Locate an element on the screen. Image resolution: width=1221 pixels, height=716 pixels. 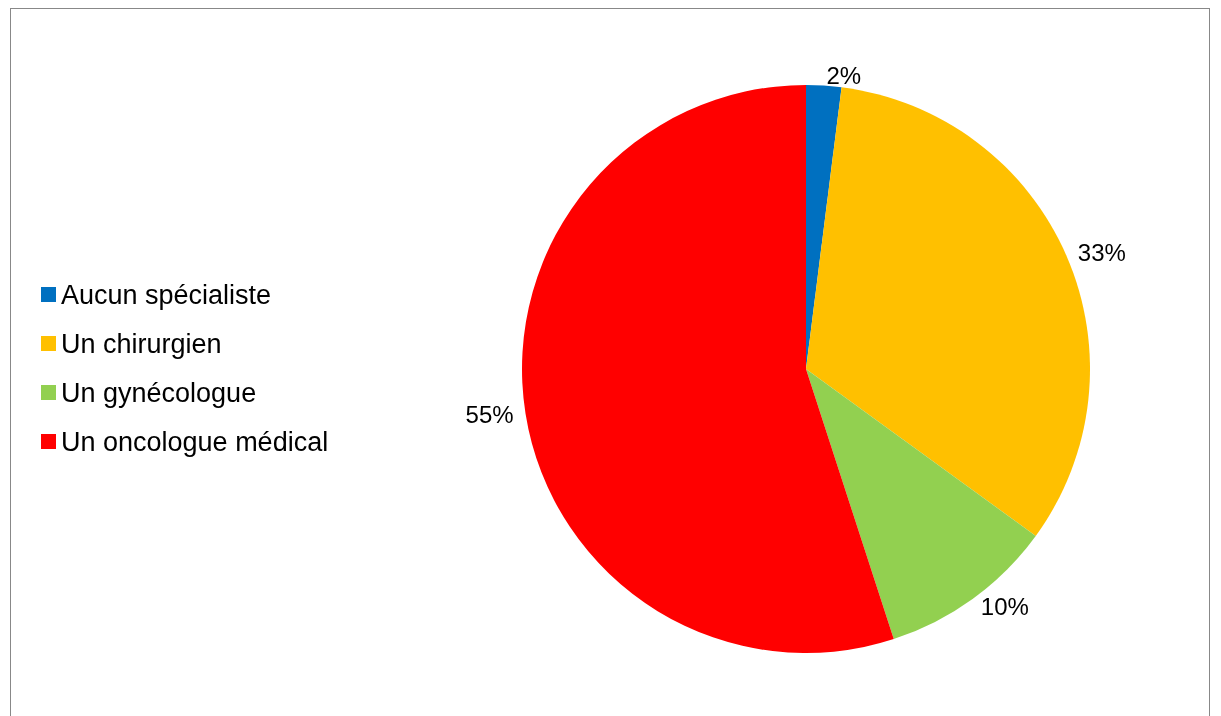
legend-label: Un chirurgien is located at coordinates (141, 343).